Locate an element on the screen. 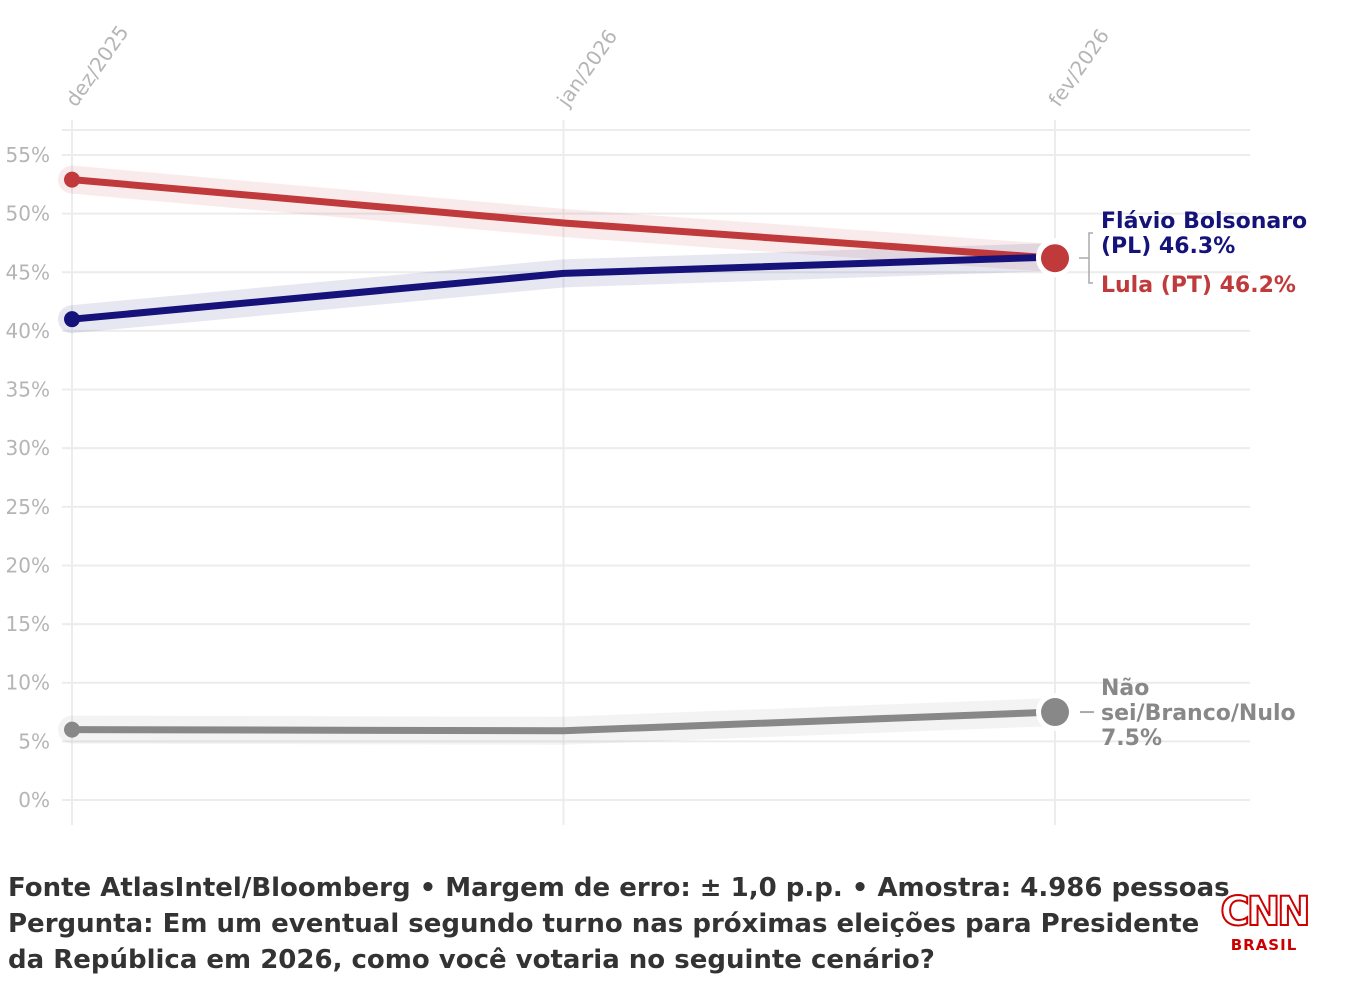 The width and height of the screenshot is (1360, 1002). end-label-line: Lula (PT) 46.2% is located at coordinates (1198, 285).